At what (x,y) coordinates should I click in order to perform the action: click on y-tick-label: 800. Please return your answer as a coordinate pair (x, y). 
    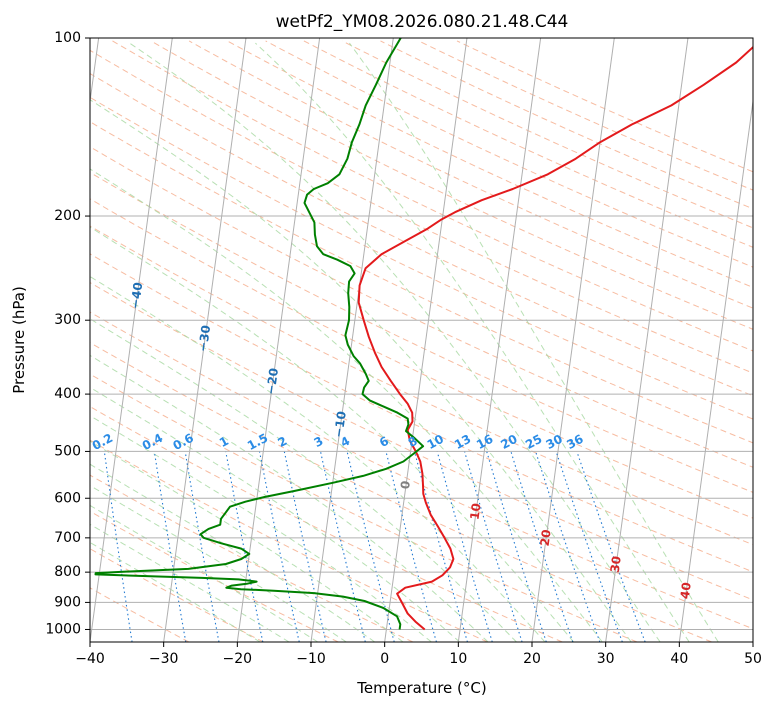
    Looking at the image, I should click on (67, 572).